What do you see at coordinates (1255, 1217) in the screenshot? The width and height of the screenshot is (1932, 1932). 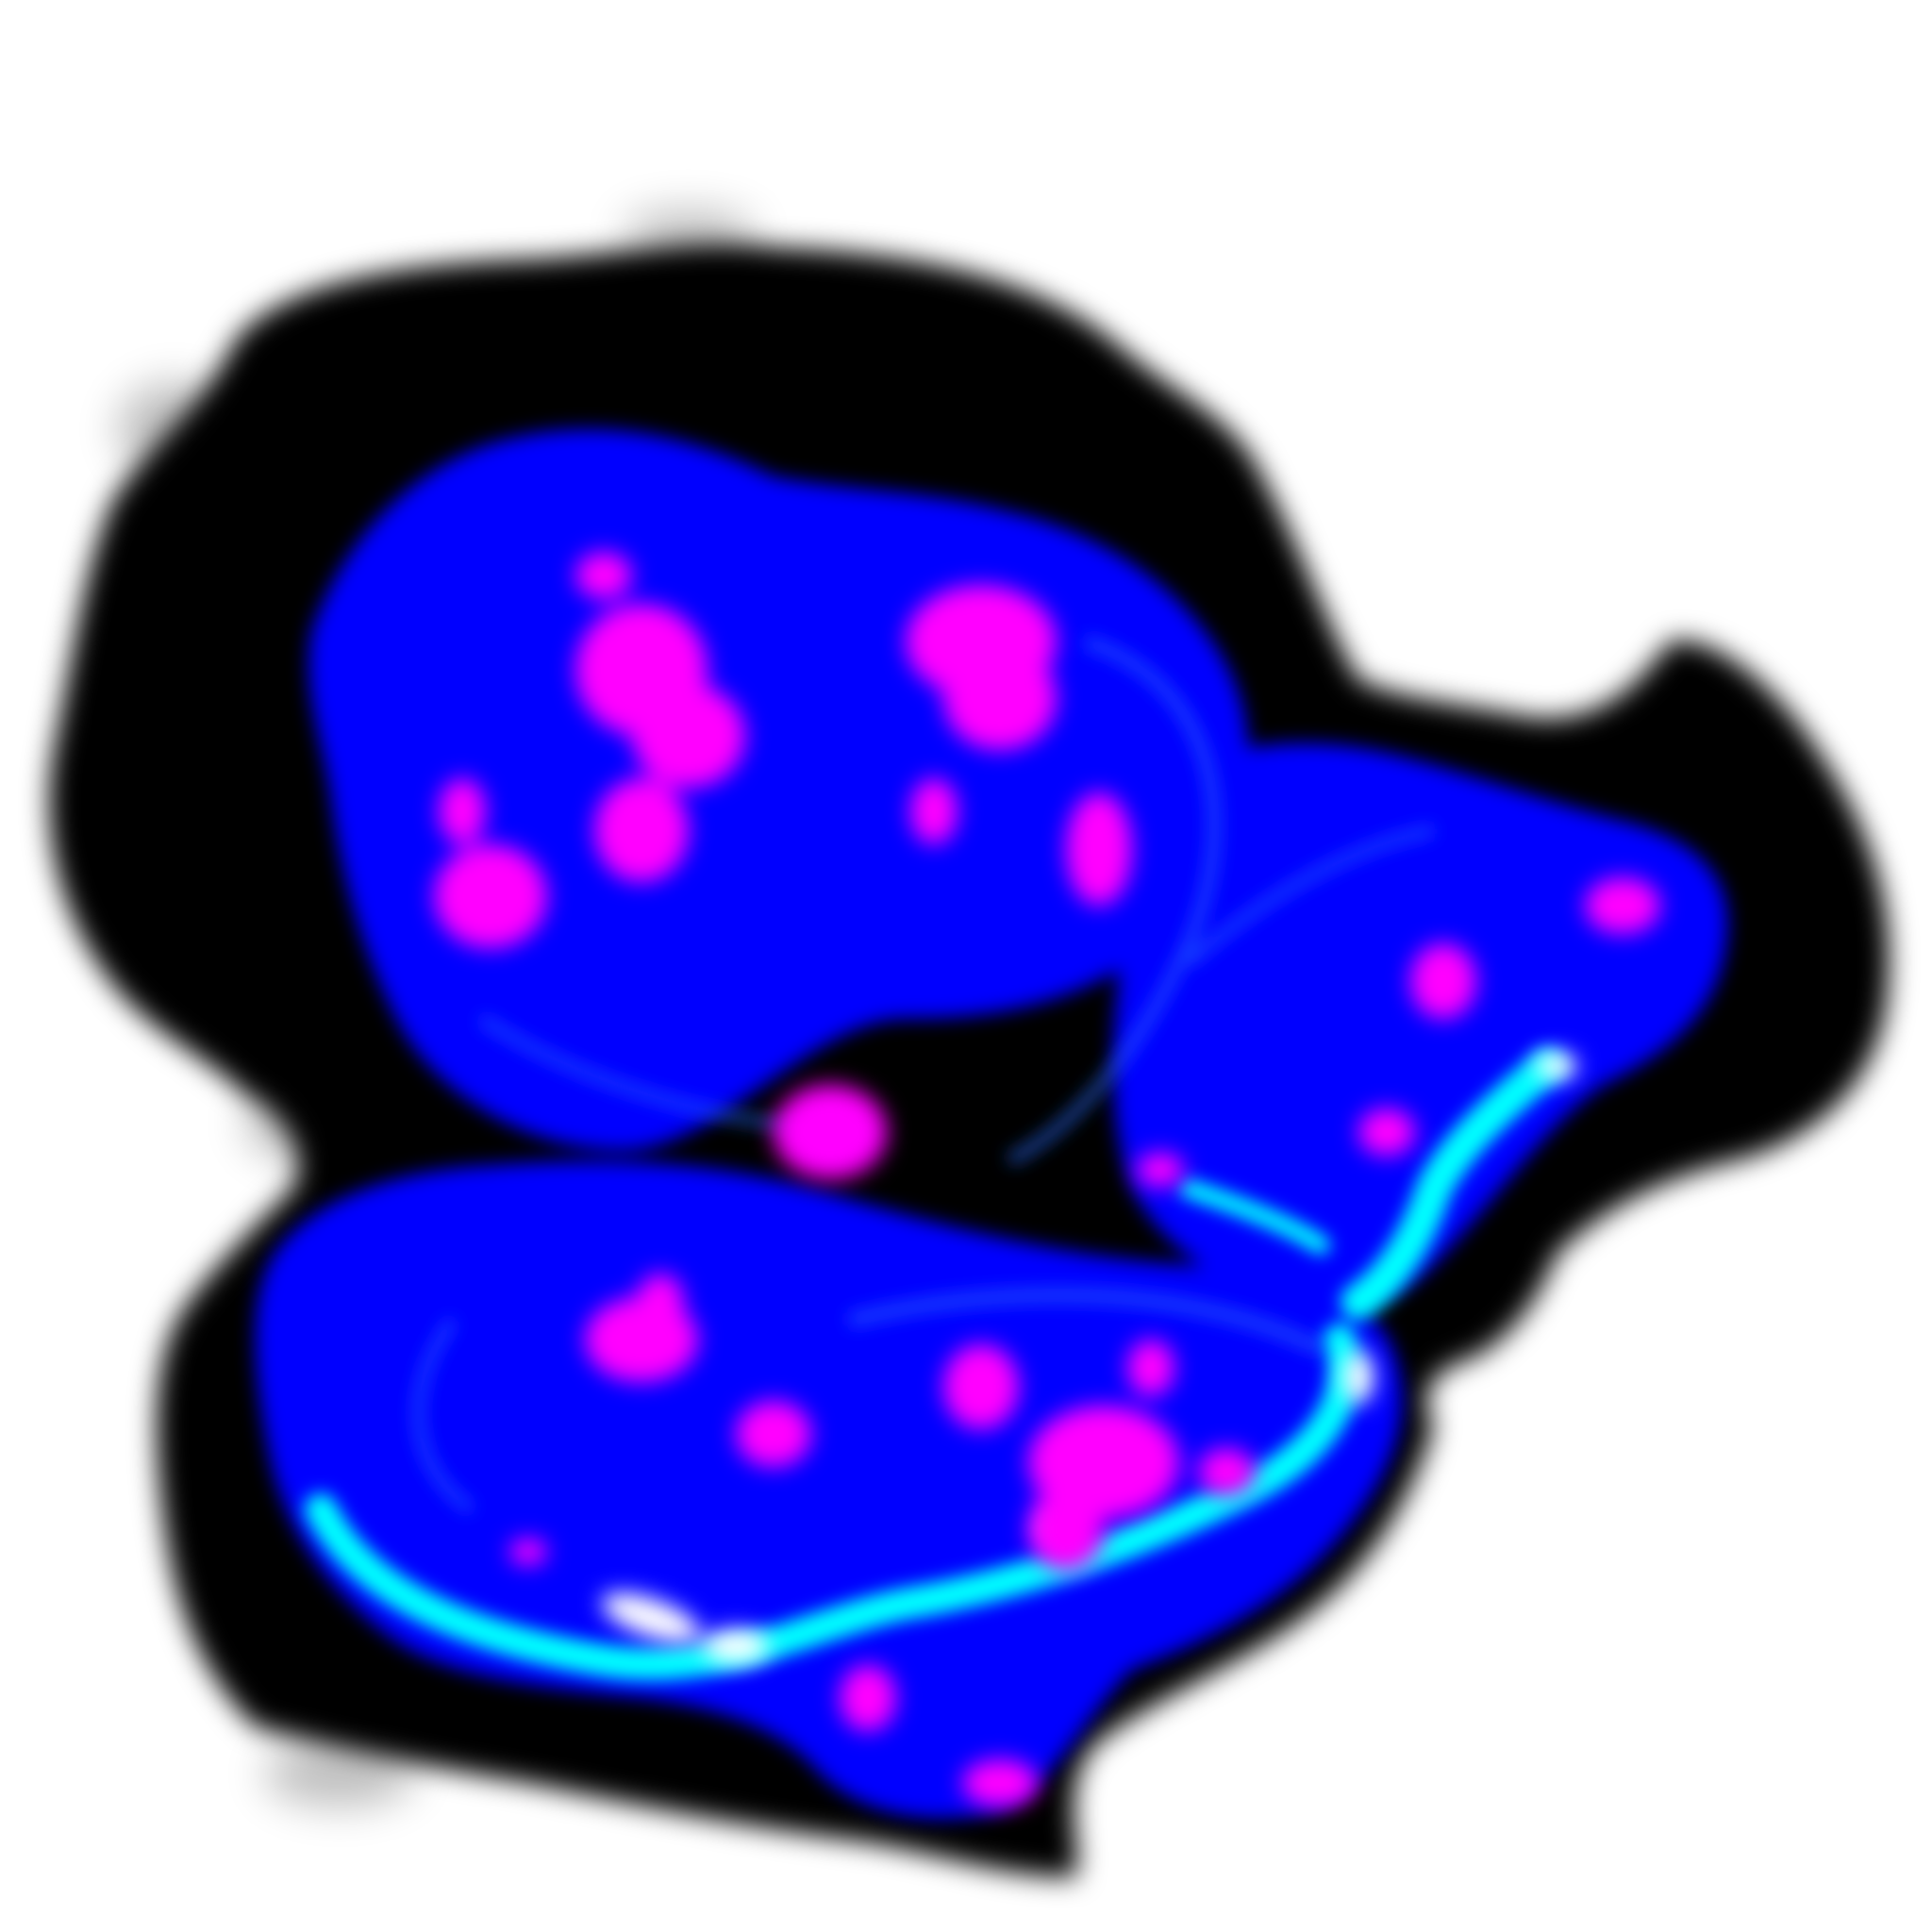 I see `middle-membrane-streak` at bounding box center [1255, 1217].